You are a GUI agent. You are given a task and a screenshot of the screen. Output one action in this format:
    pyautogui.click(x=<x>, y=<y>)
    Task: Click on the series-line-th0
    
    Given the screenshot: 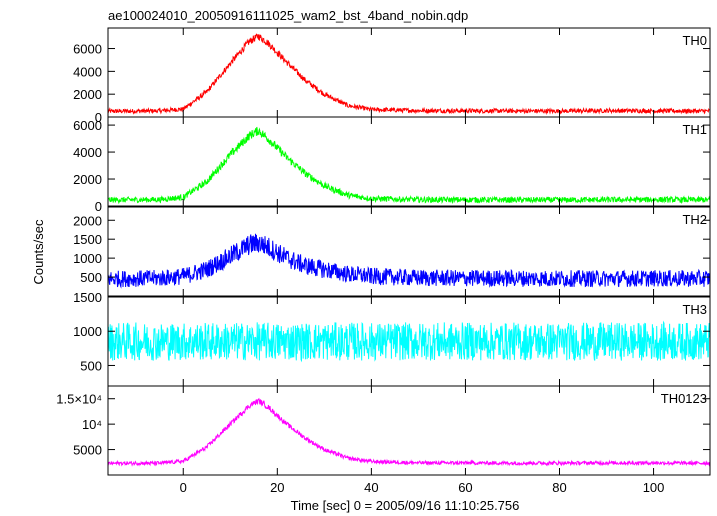 What is the action you would take?
    pyautogui.click(x=408, y=74)
    